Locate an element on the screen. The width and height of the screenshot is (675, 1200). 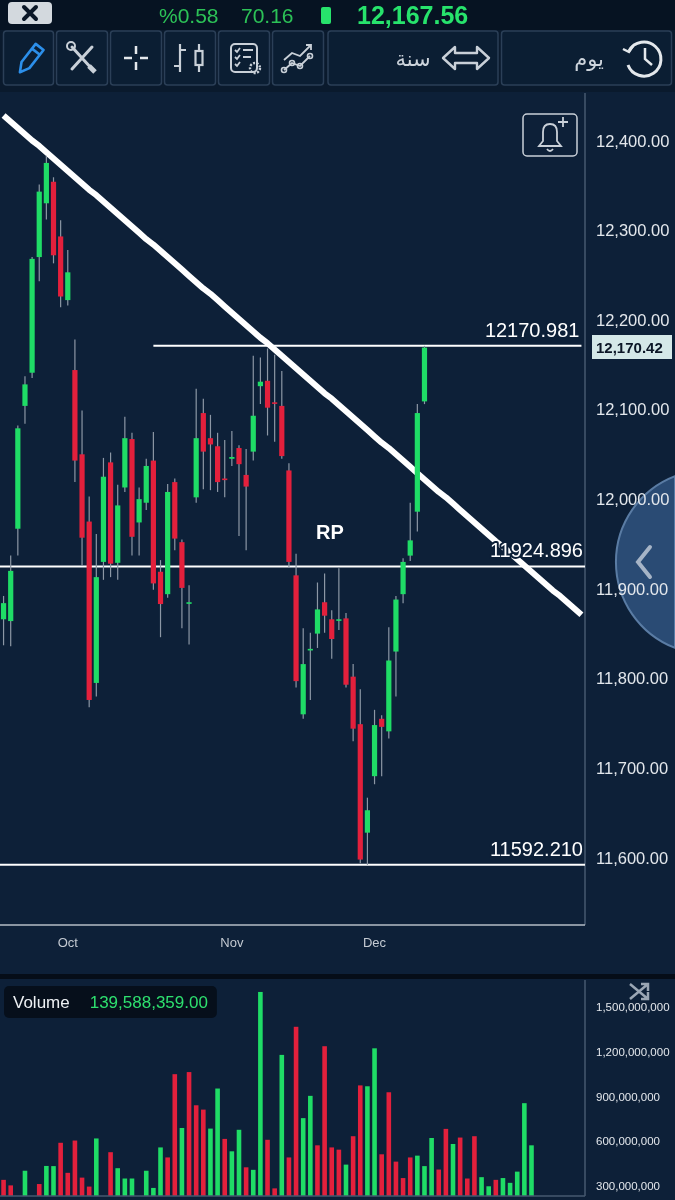
y-tick-label: 12,300.00 is located at coordinates (633, 230).